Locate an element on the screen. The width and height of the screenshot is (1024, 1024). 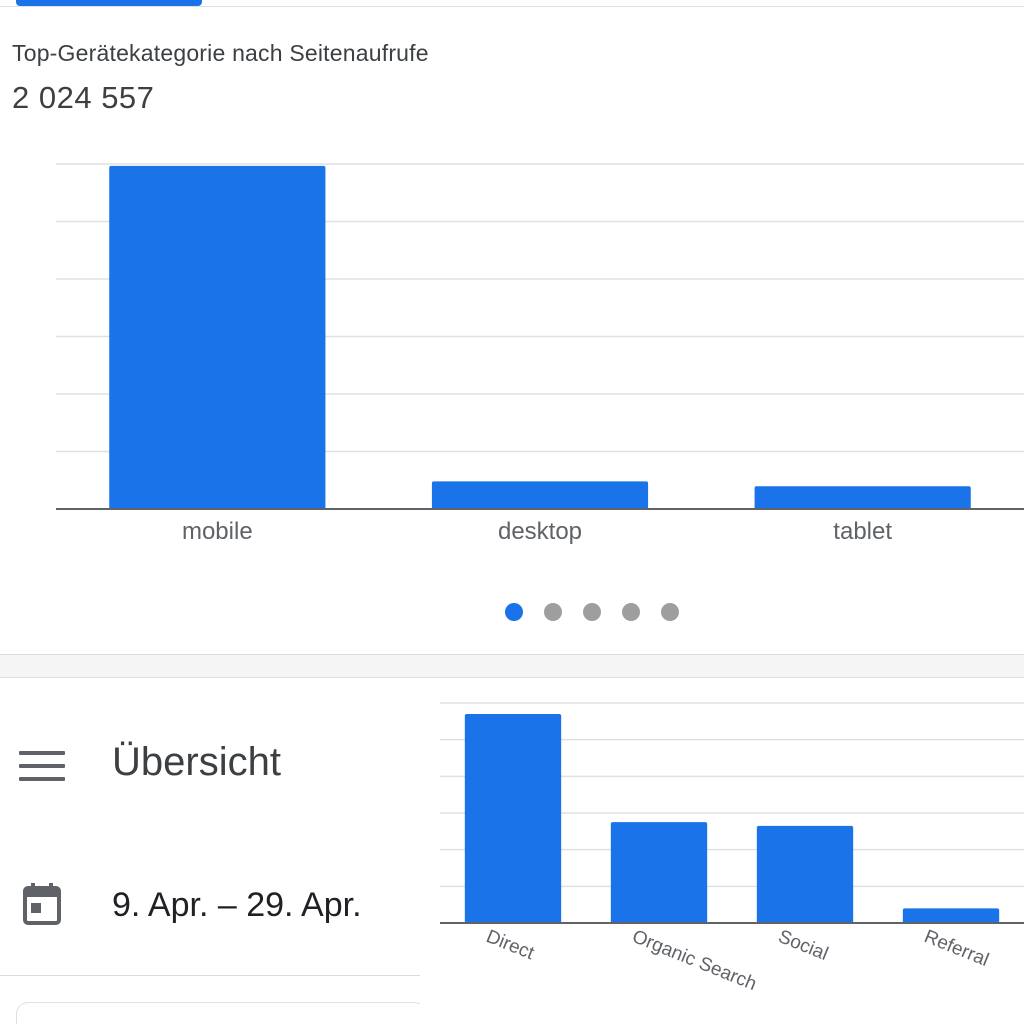
page-title: Übersicht is located at coordinates (196, 762).